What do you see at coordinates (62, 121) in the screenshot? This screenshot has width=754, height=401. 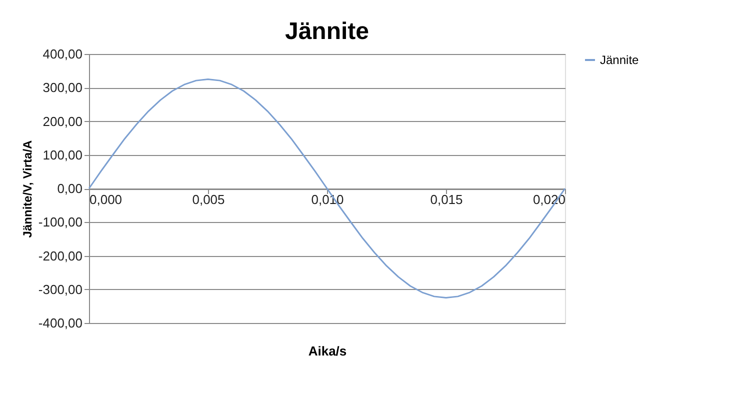 I see `y-tick-label: 200,00` at bounding box center [62, 121].